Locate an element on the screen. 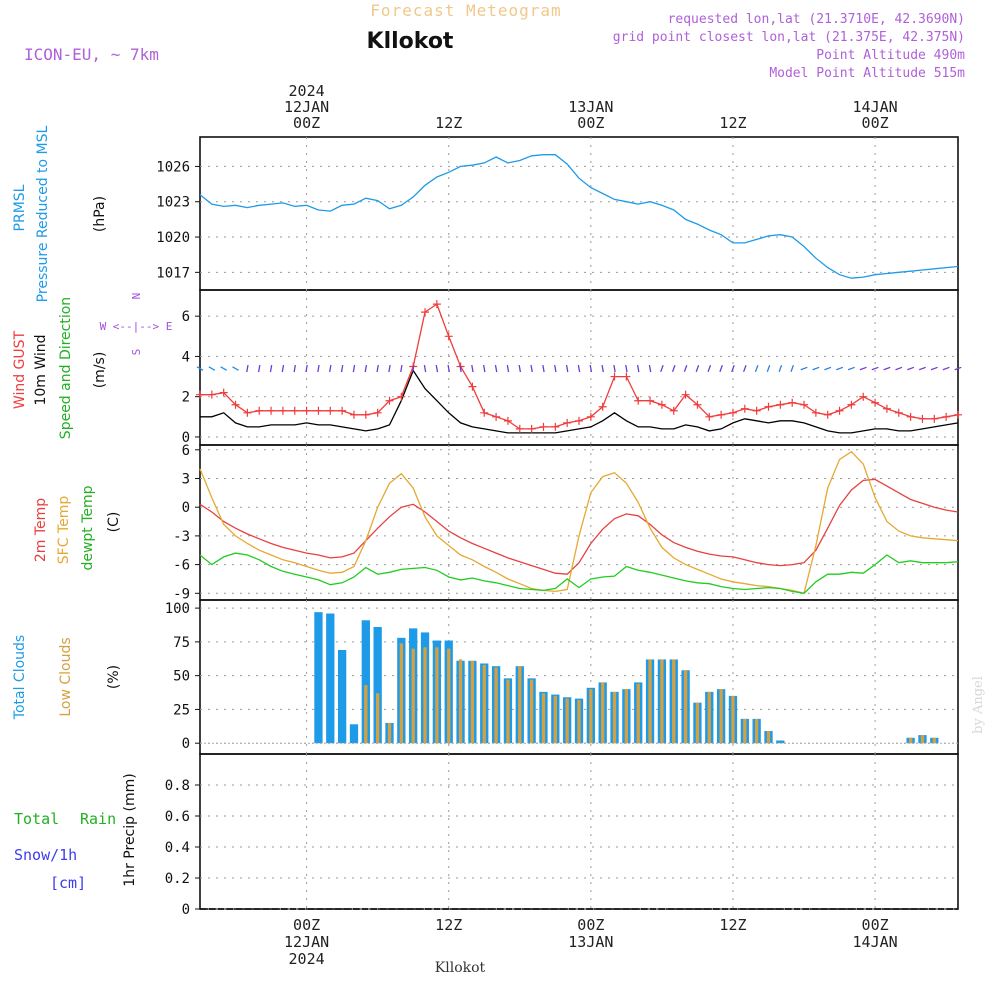  label-total: Total is located at coordinates (36, 819).